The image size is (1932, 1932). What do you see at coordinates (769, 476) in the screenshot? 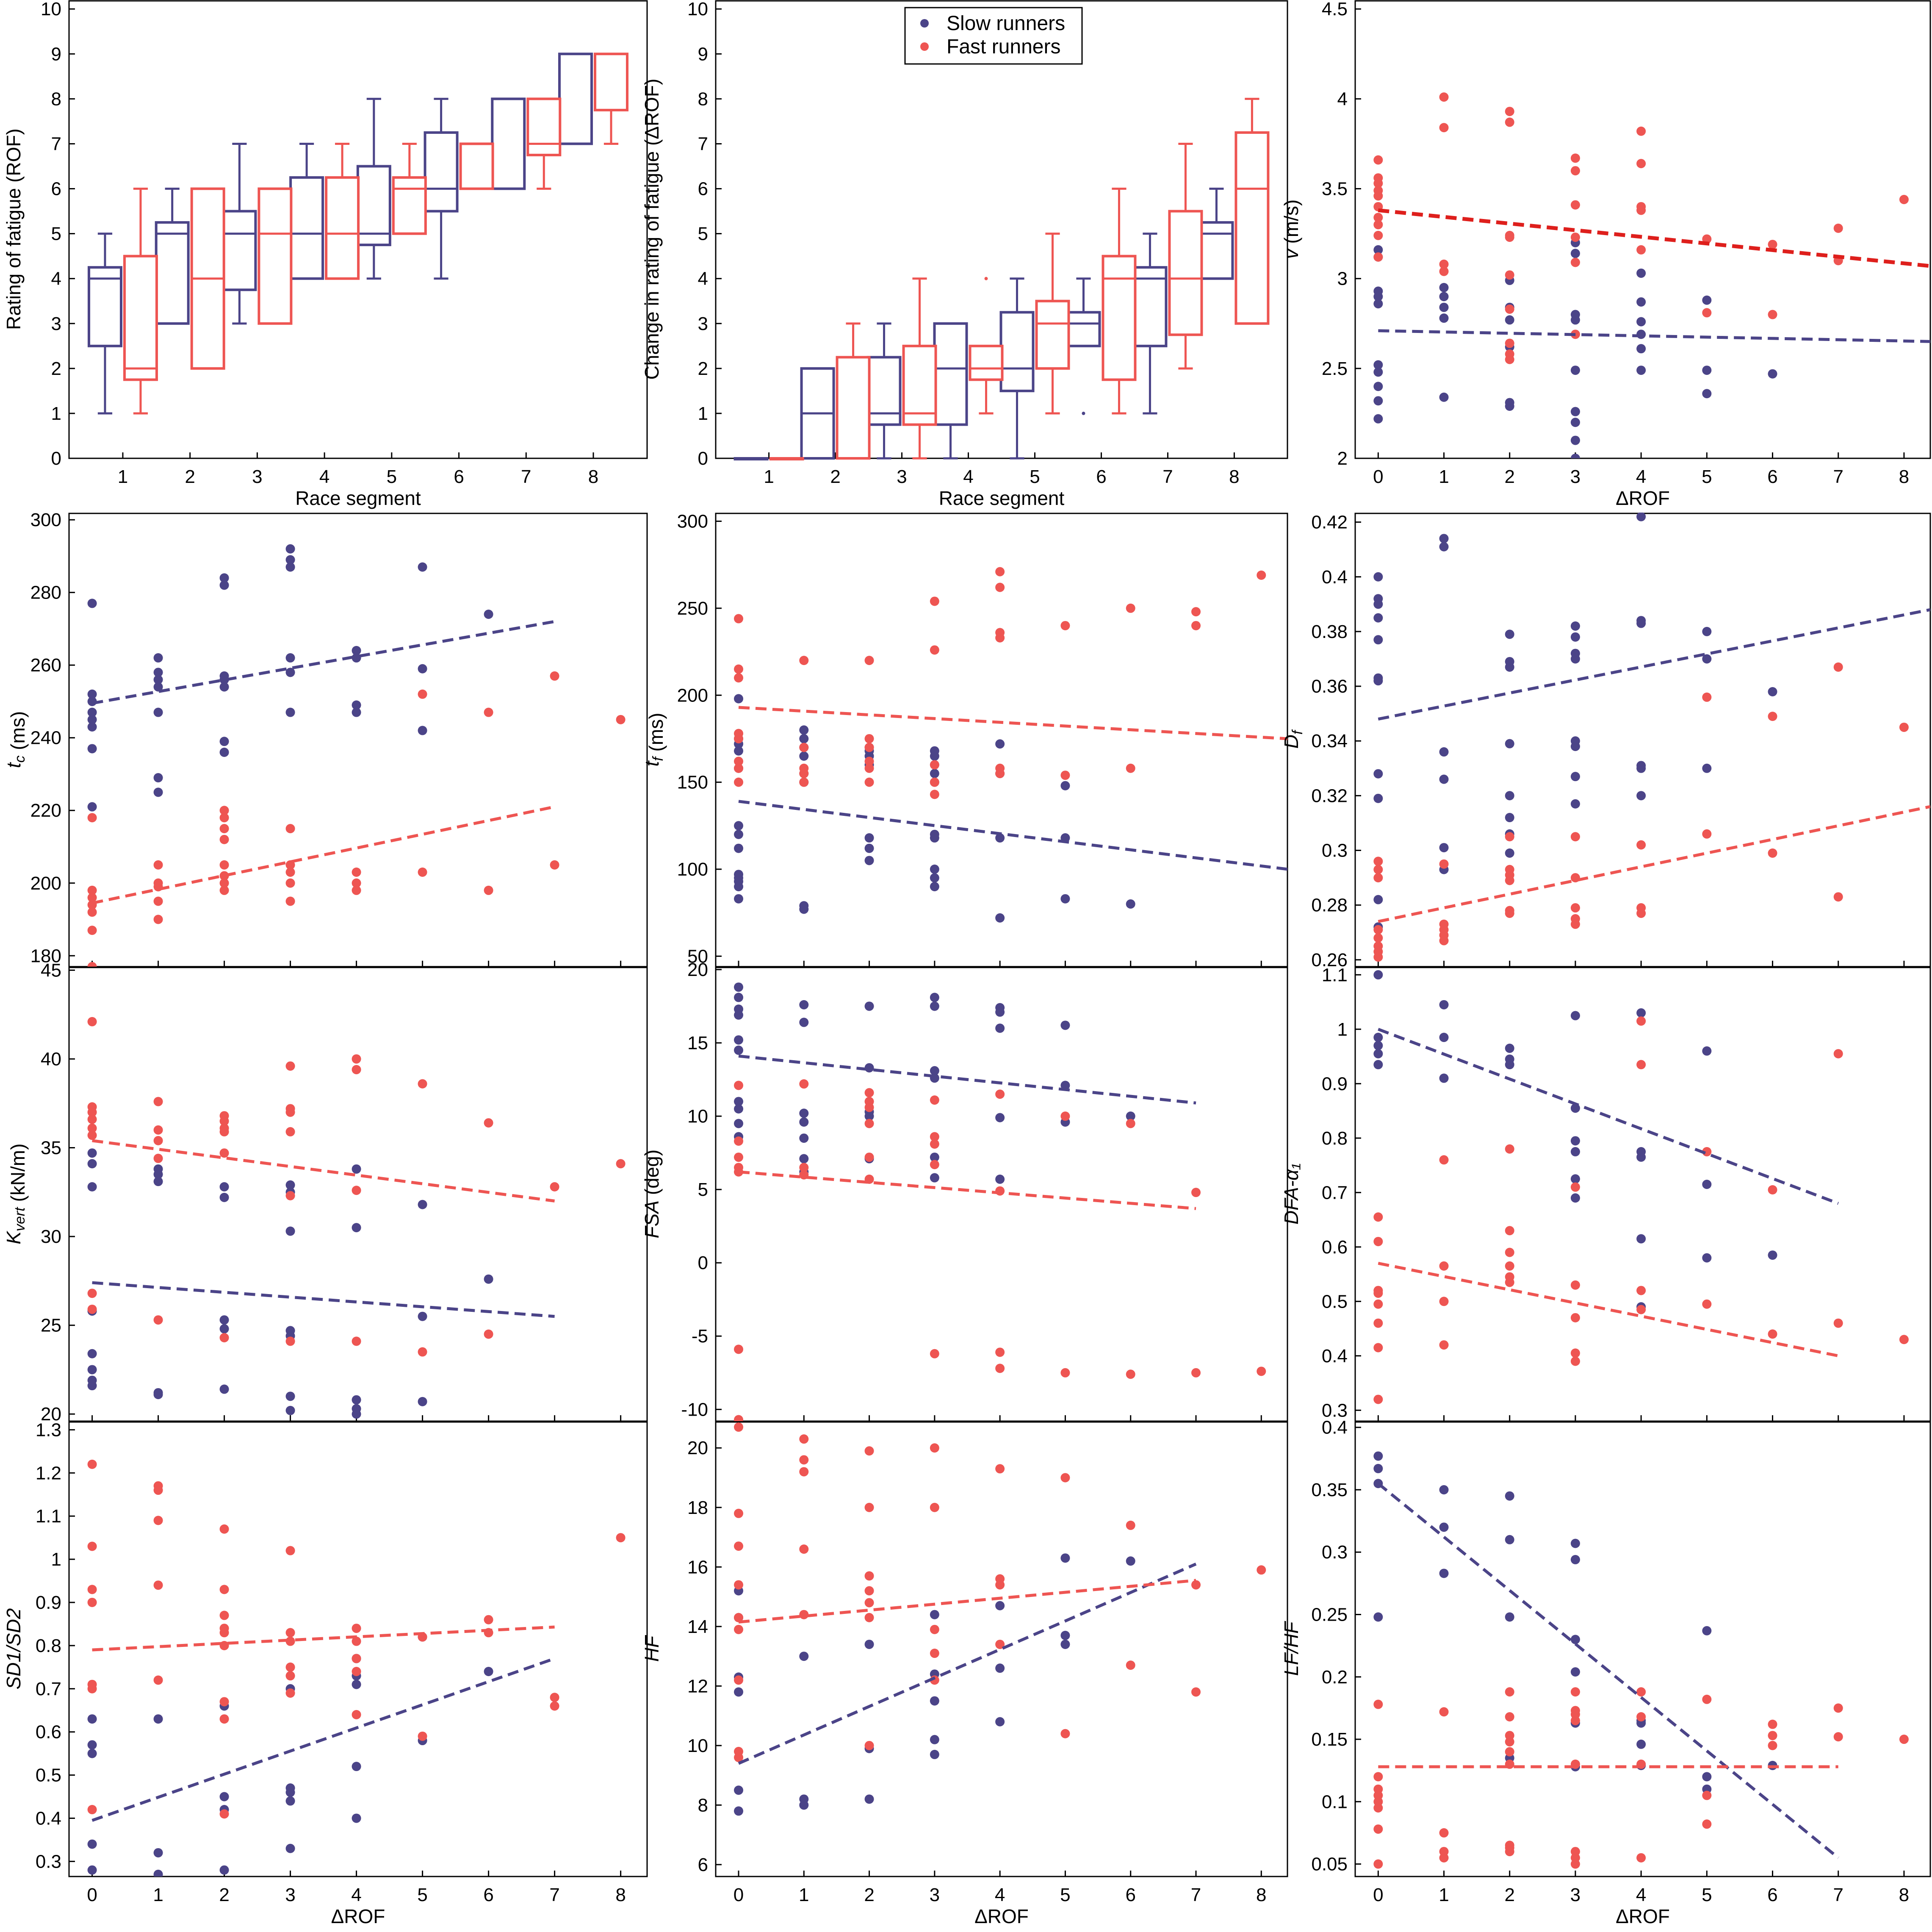
I see `x-tick-label: 1` at bounding box center [769, 476].